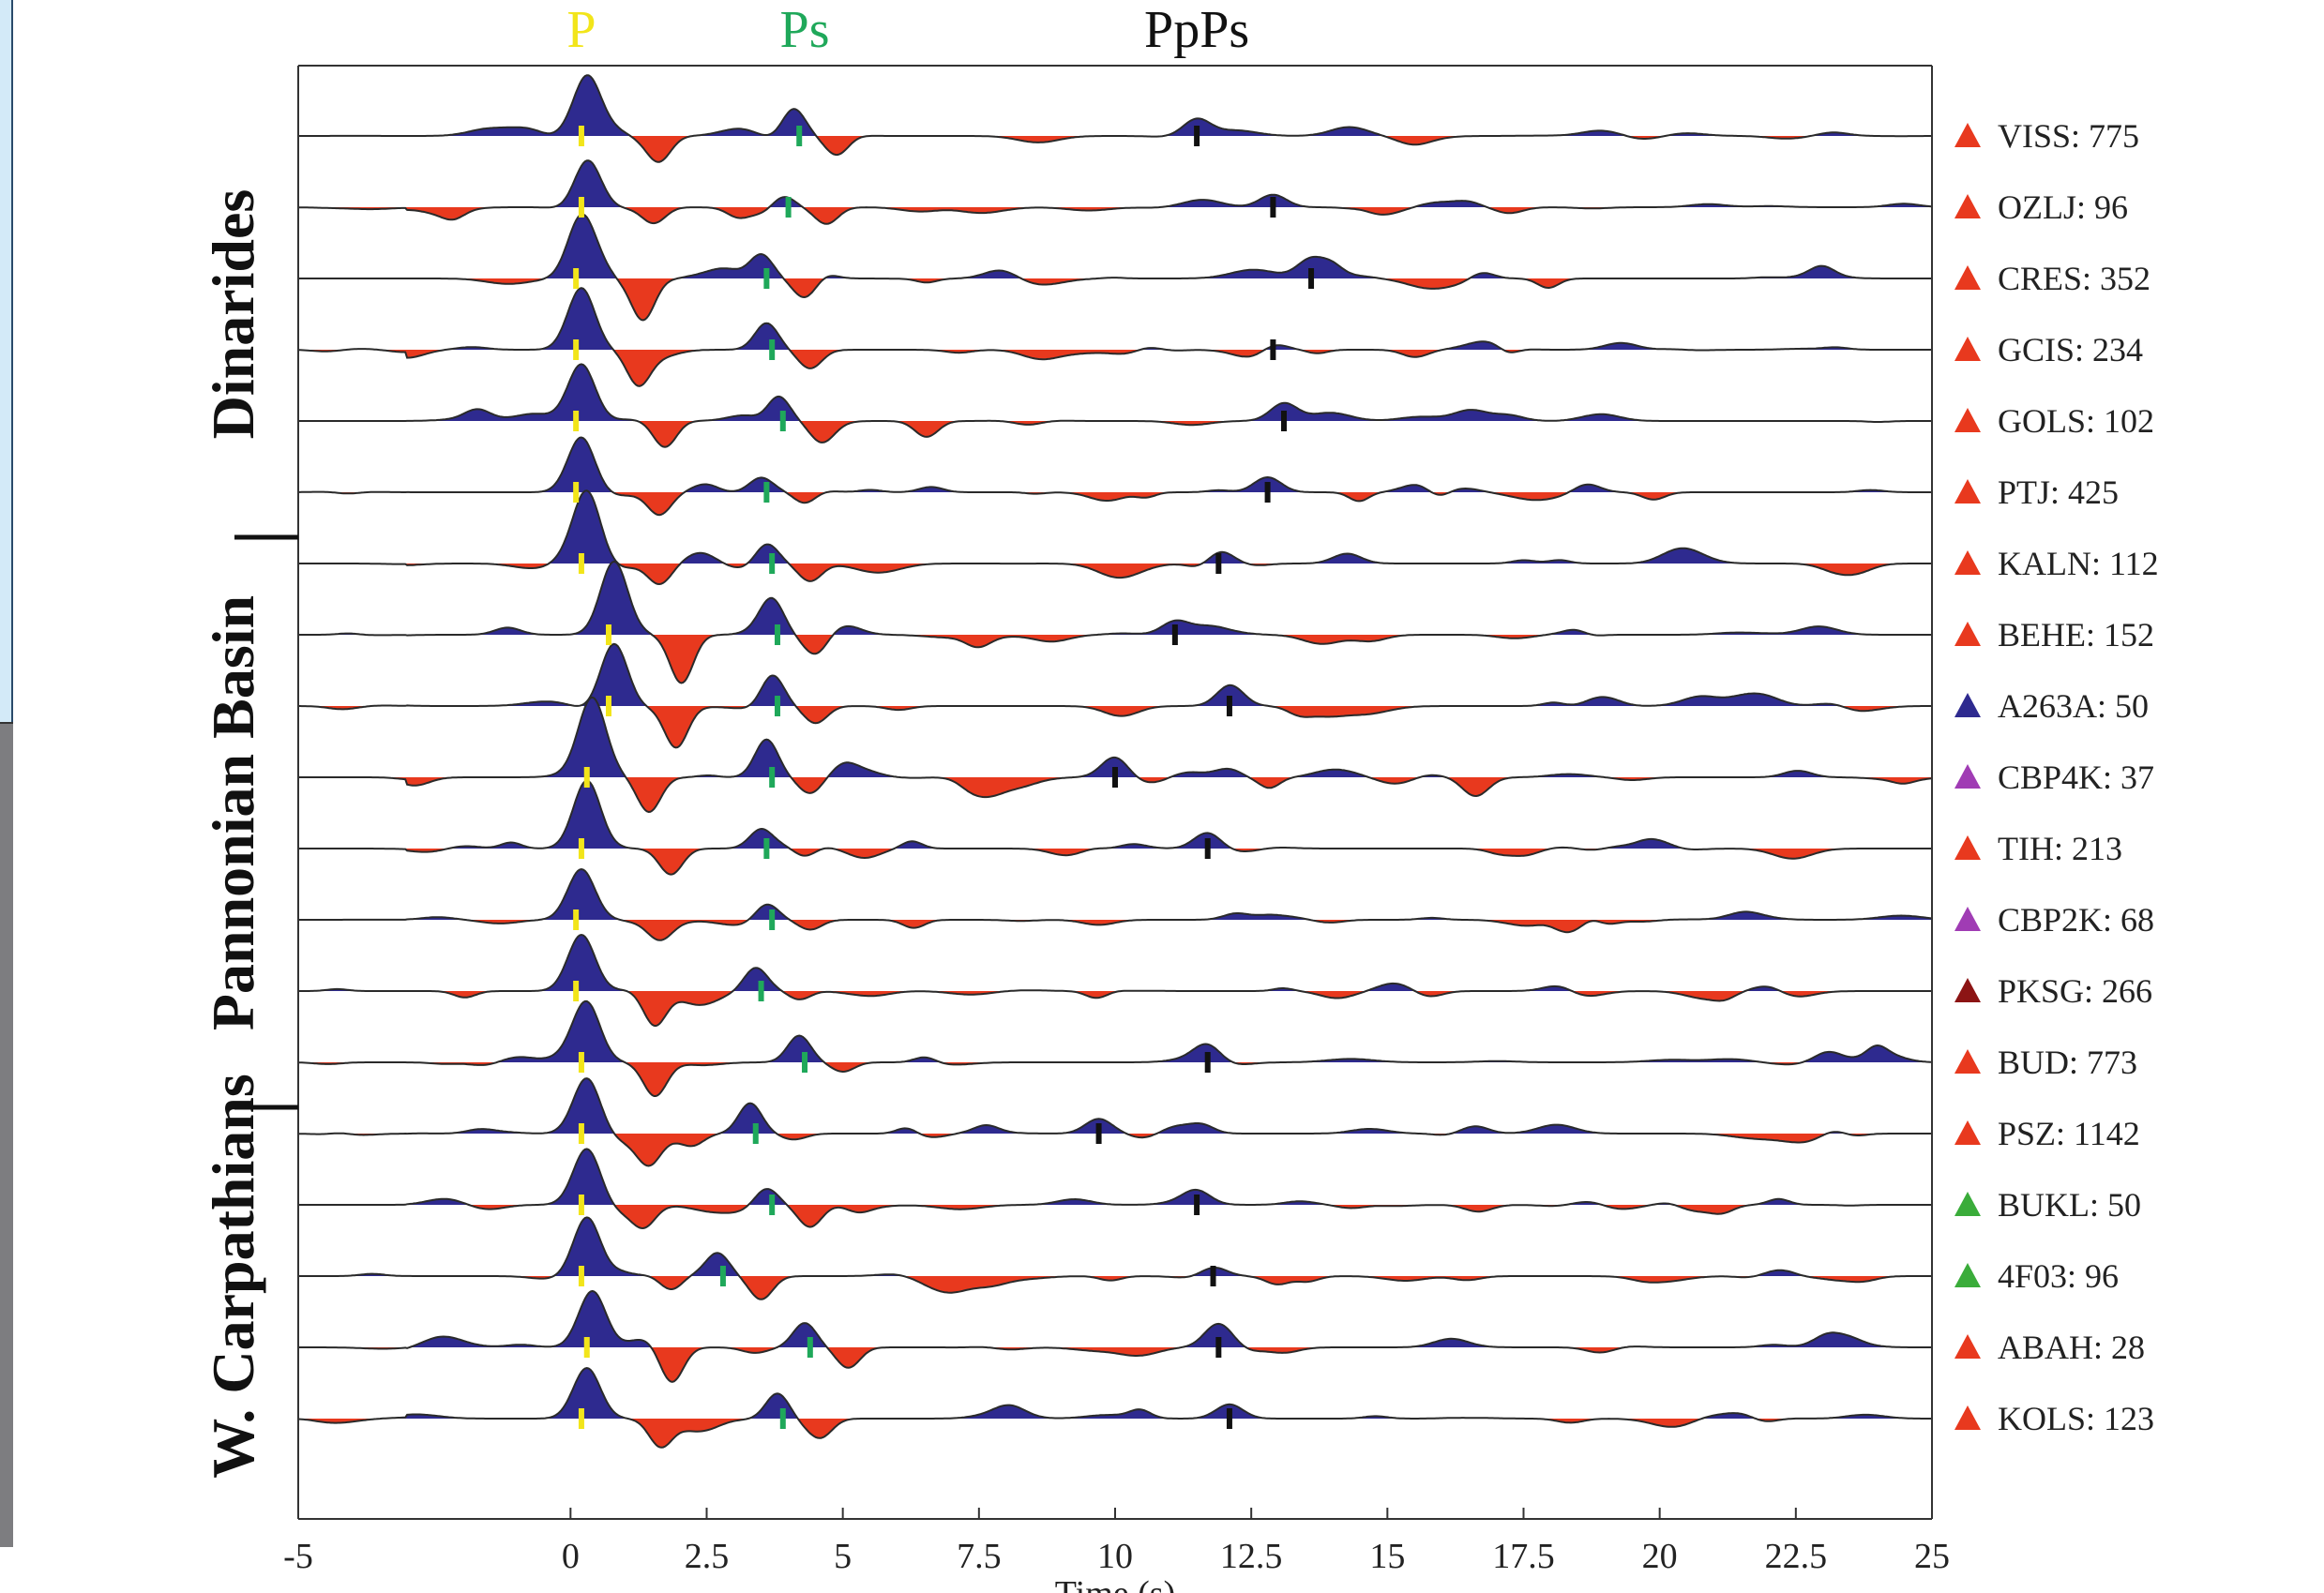  I want to click on station-label: A263A: 50, so click(2073, 706).